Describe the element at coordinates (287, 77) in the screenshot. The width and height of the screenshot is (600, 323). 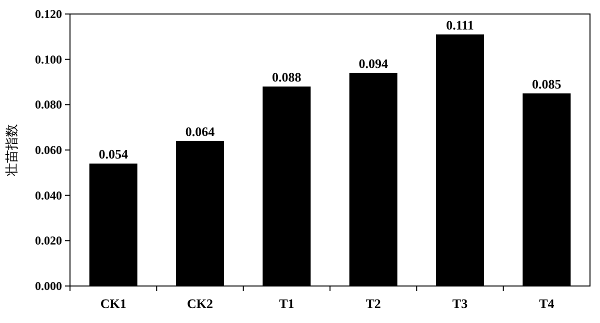
I see `data-label: 0.088` at that location.